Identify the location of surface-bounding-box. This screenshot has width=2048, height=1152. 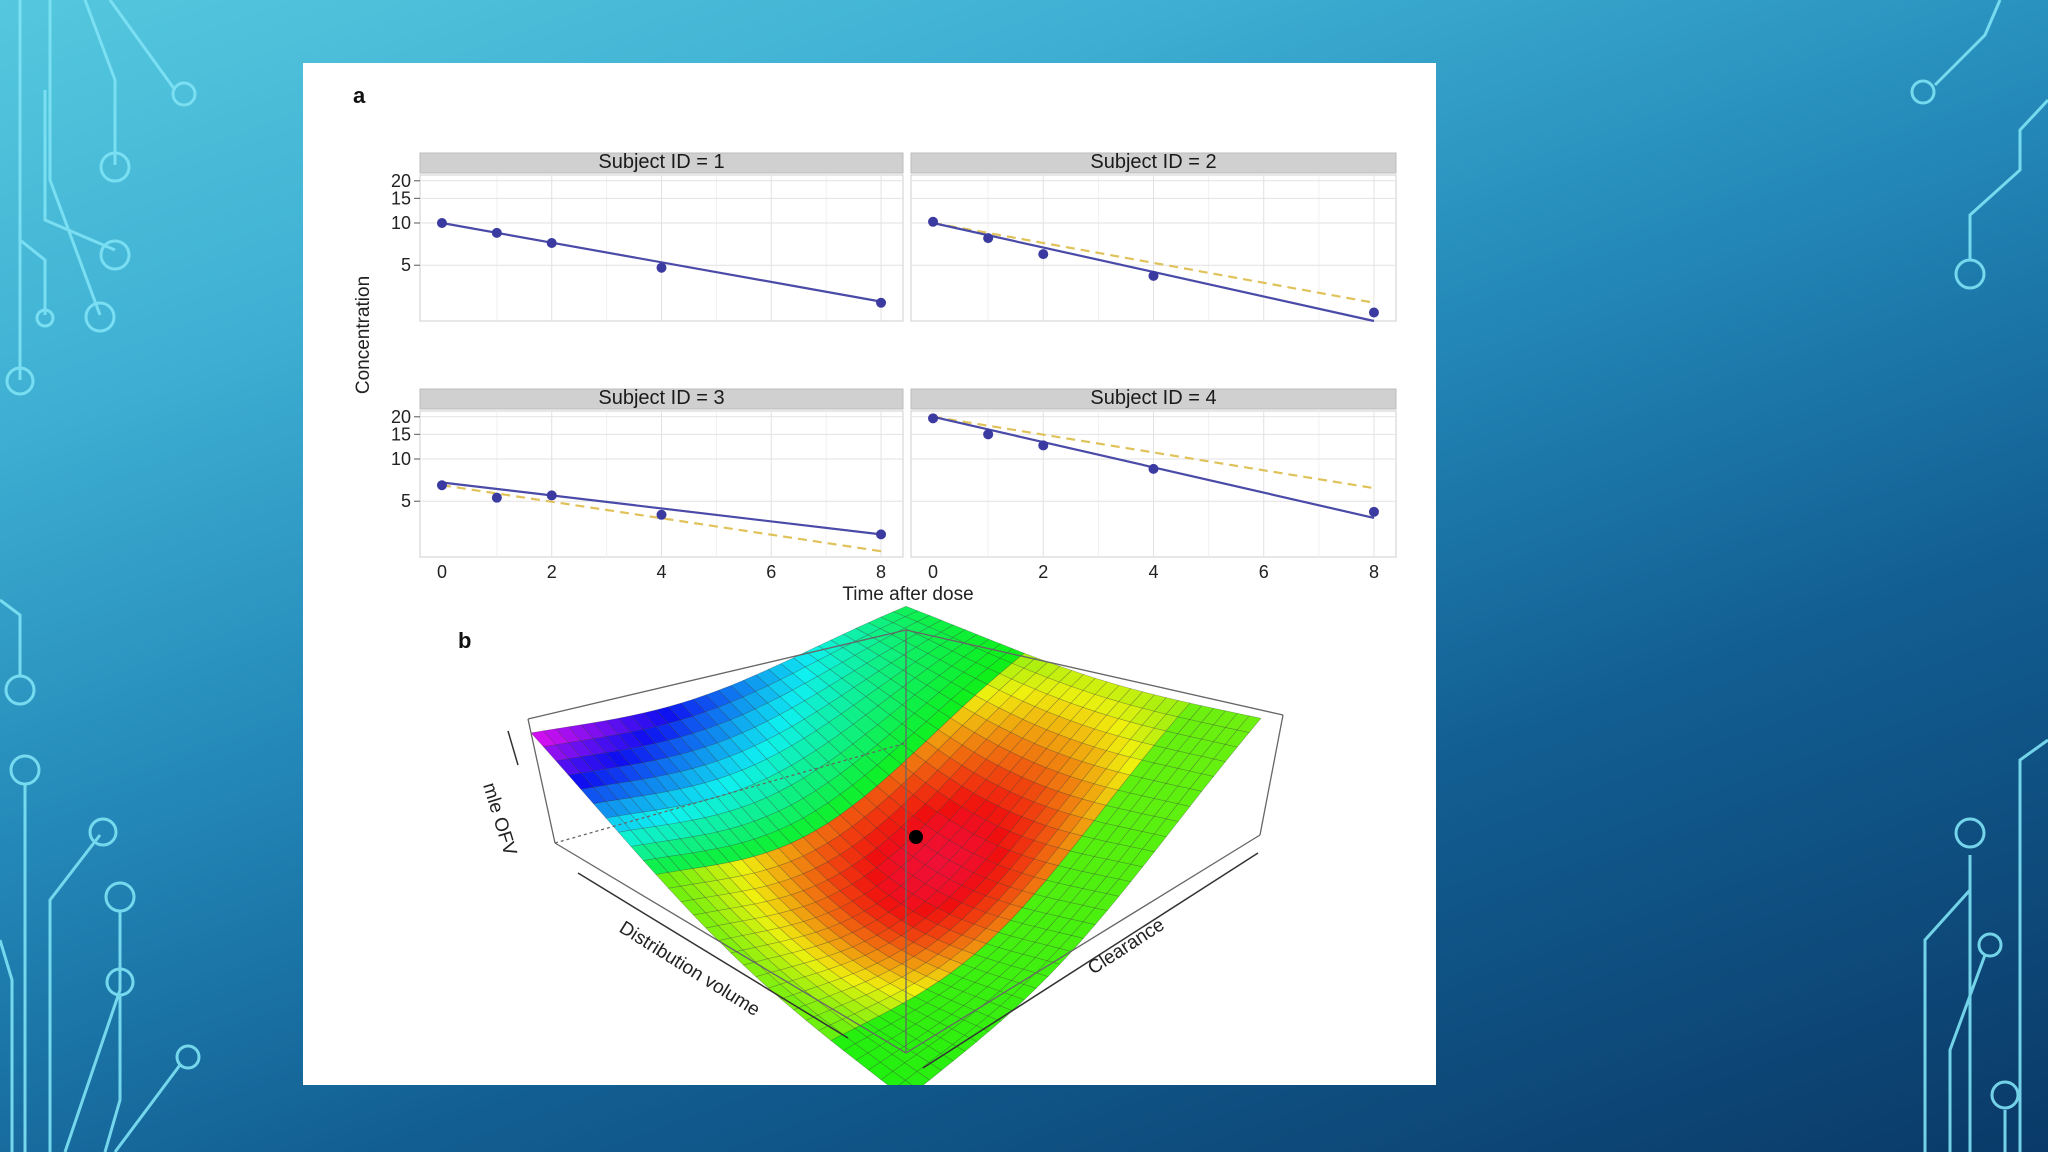
(905, 841).